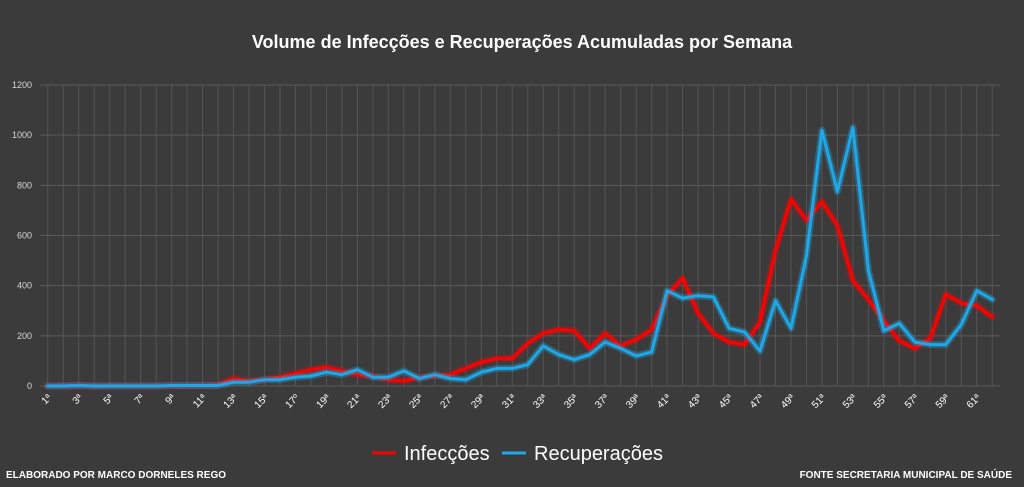 The width and height of the screenshot is (1024, 487). Describe the element at coordinates (905, 475) in the screenshot. I see `source-credit: FONTE SECRETARIA MUNICIPAL DE SAÚDE` at that location.